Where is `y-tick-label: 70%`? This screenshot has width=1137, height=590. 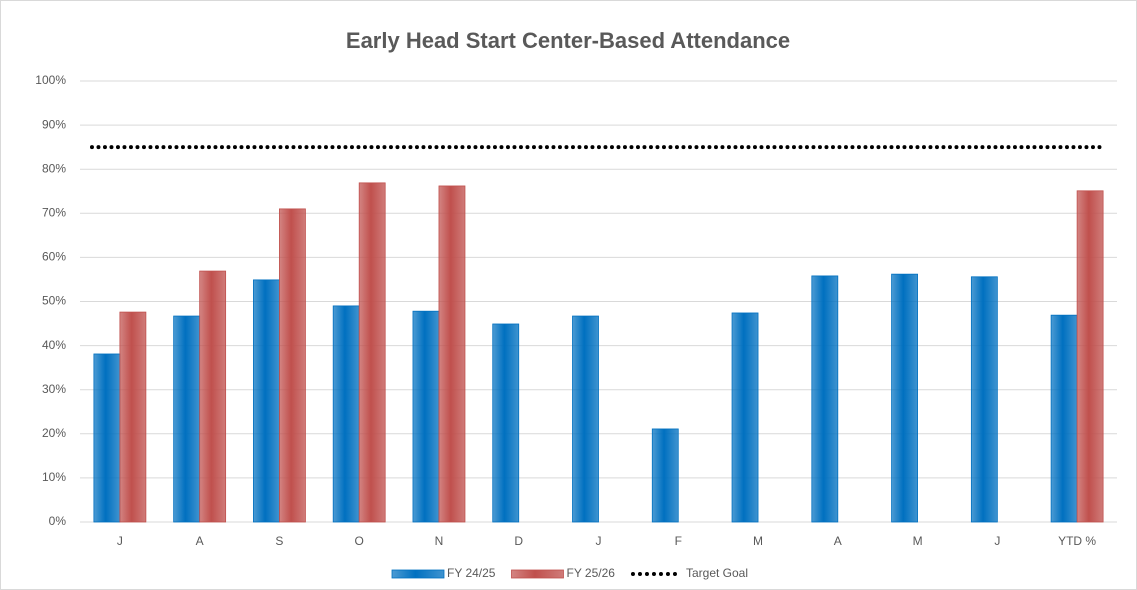 y-tick-label: 70% is located at coordinates (54, 212).